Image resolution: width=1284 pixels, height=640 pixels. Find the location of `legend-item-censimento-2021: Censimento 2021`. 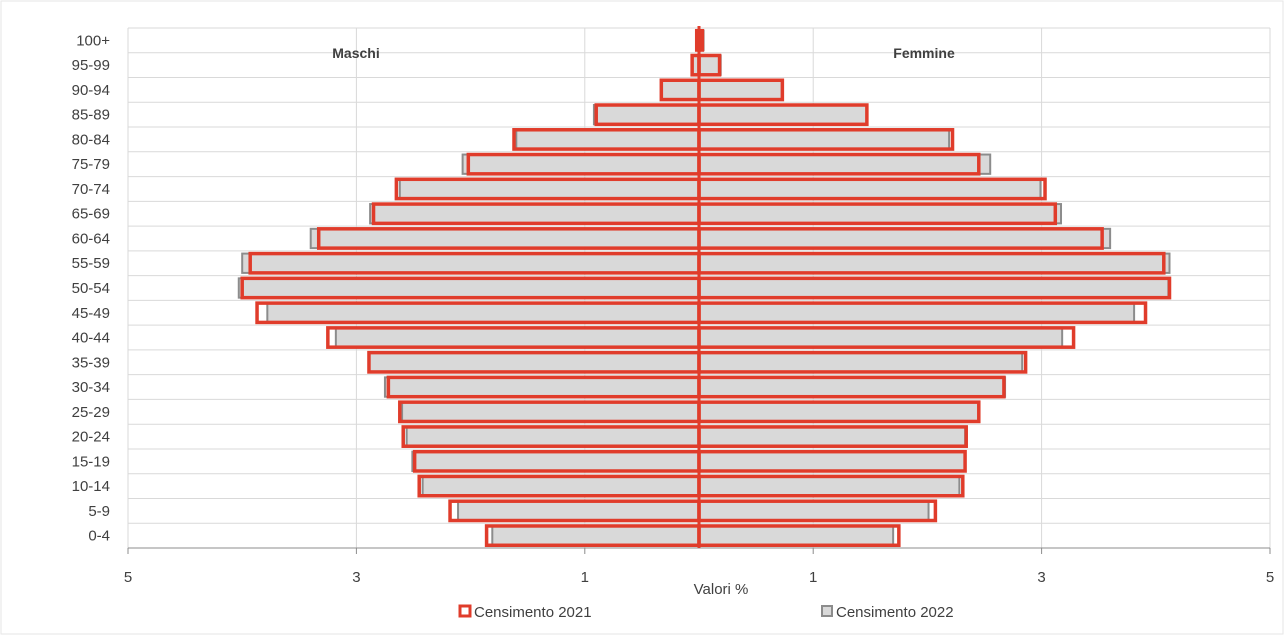

legend-item-censimento-2021: Censimento 2021 is located at coordinates (525, 612).